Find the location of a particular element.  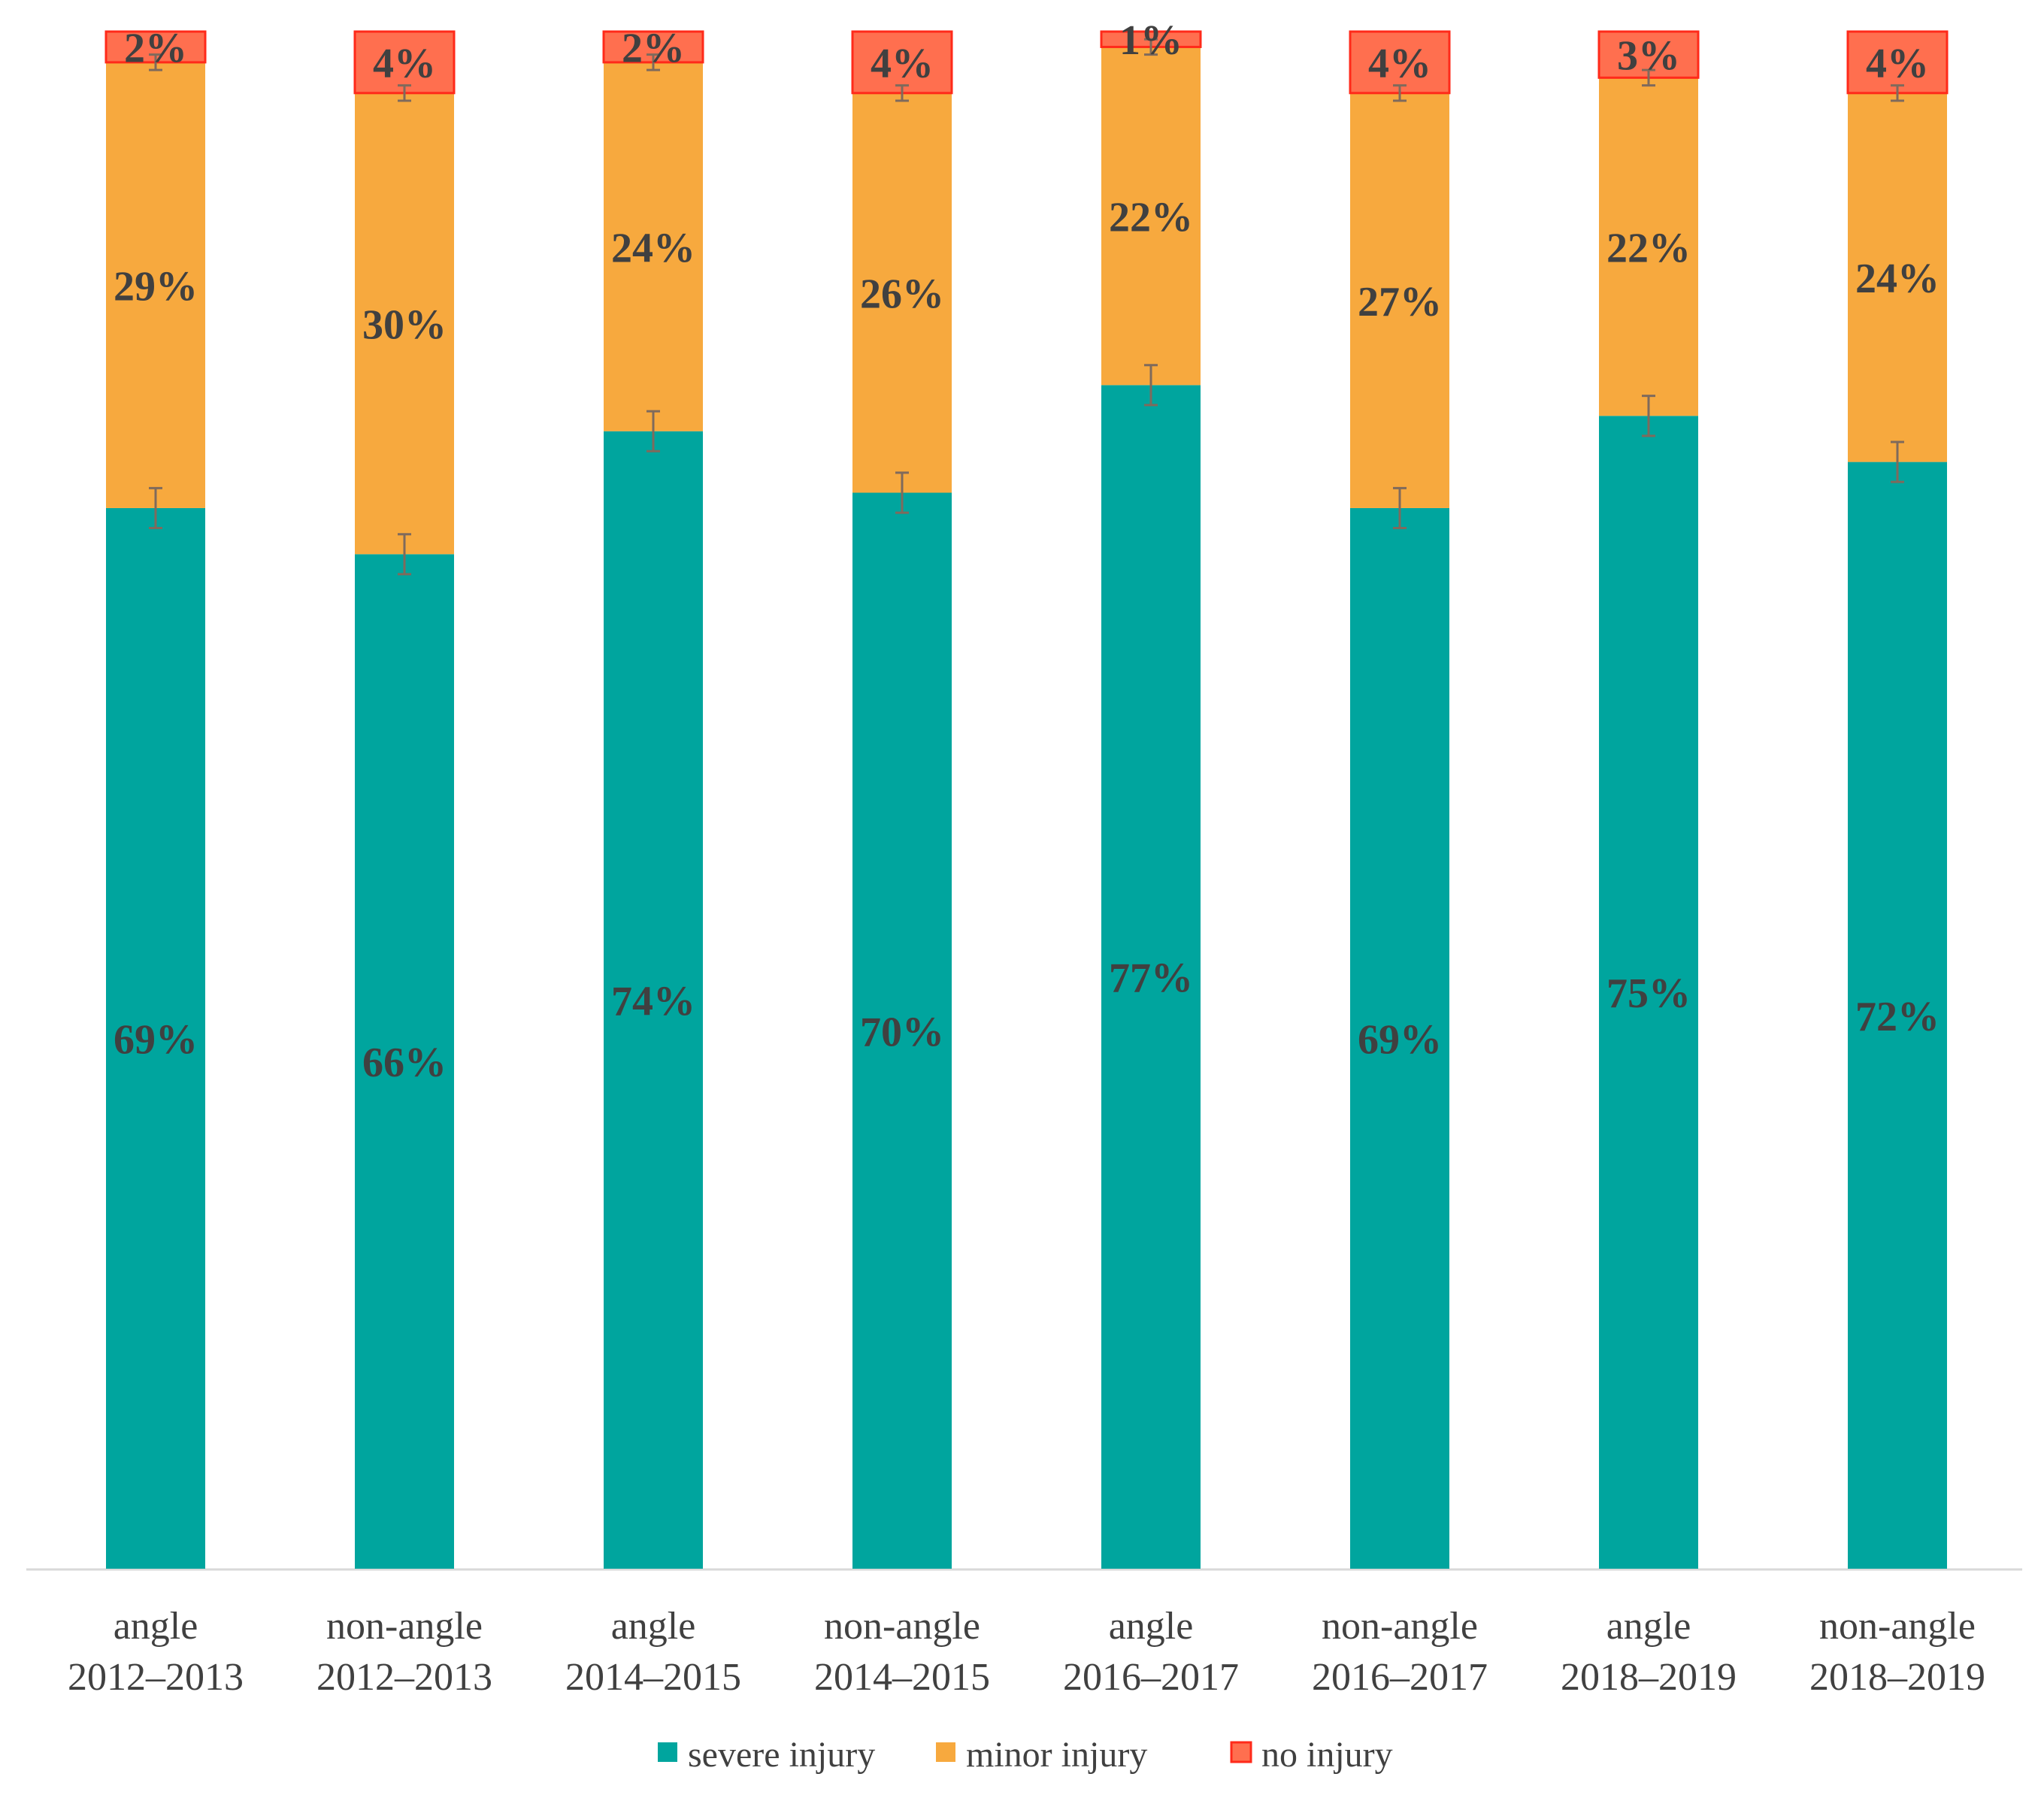

data-label-severe-injury-0: 69% is located at coordinates (156, 1039).